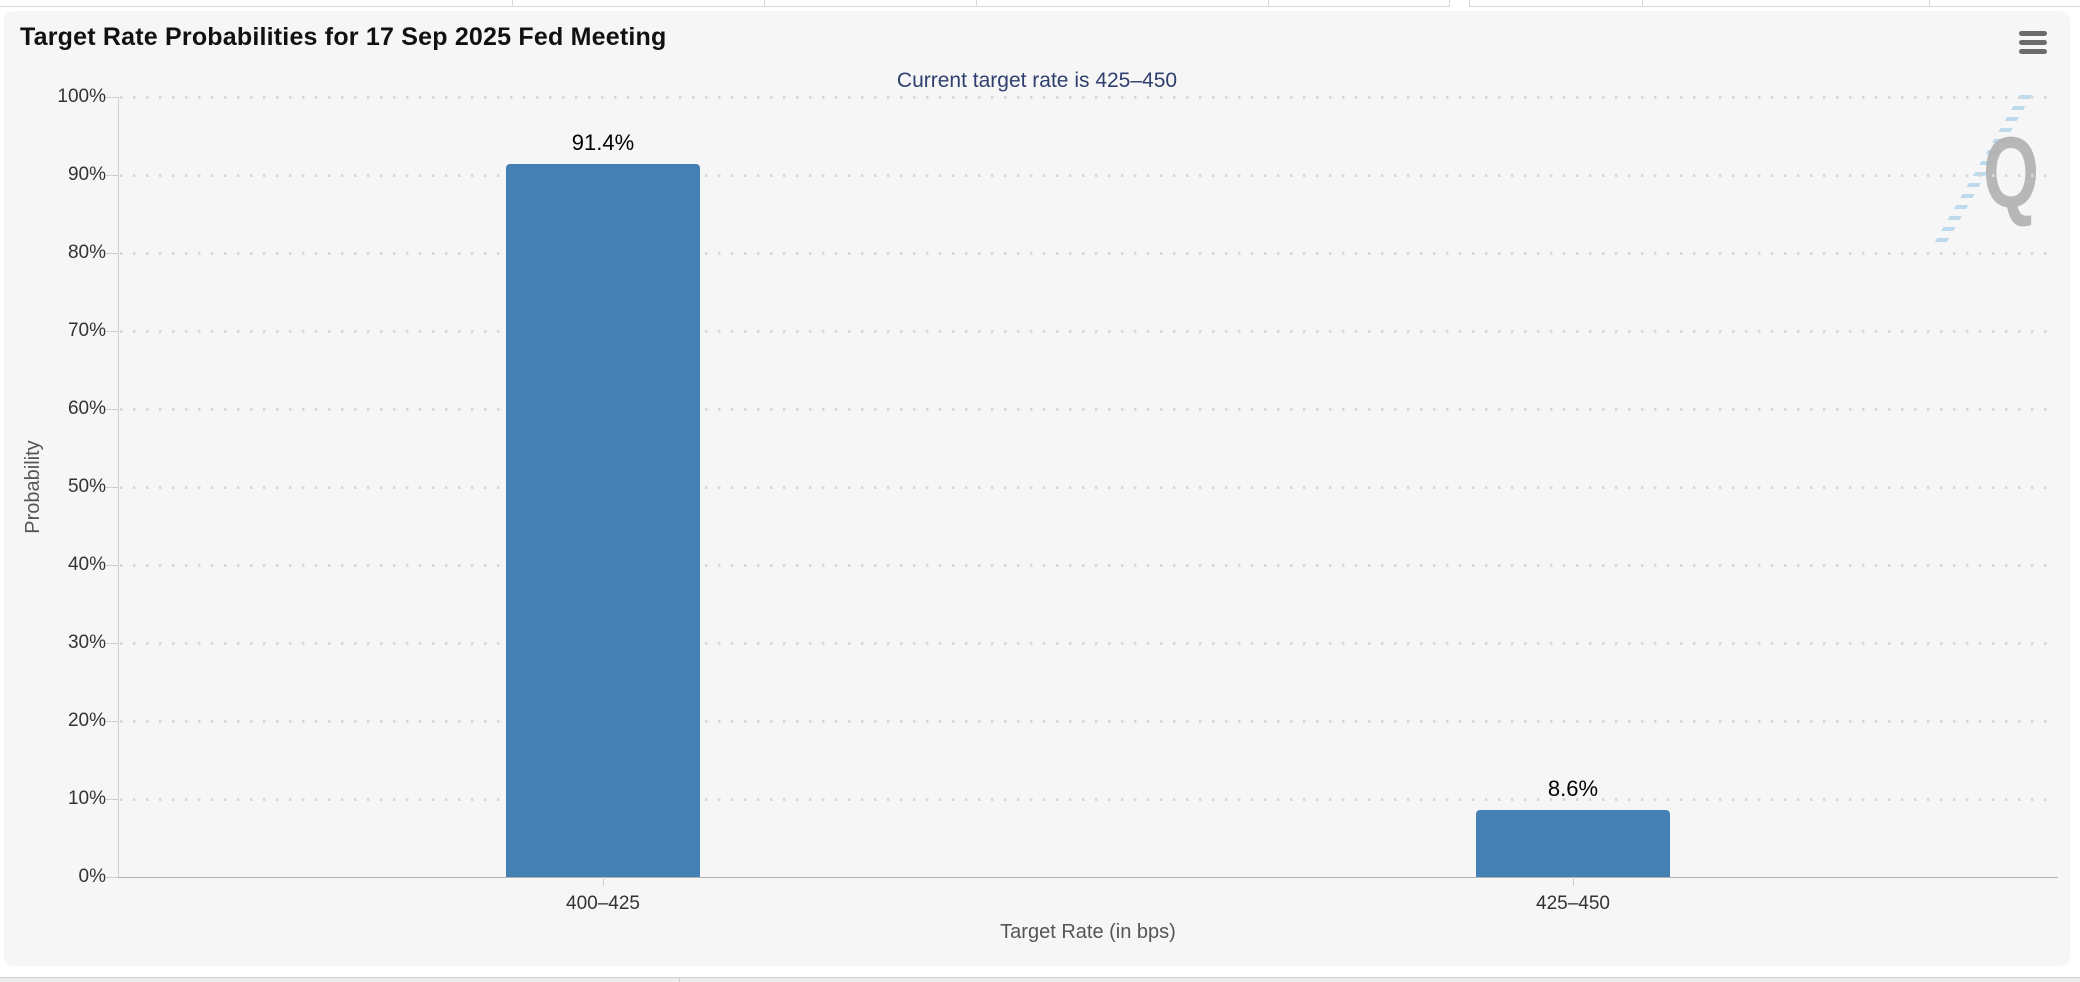 The height and width of the screenshot is (982, 2080). I want to click on x-axis-line, so click(1088, 877).